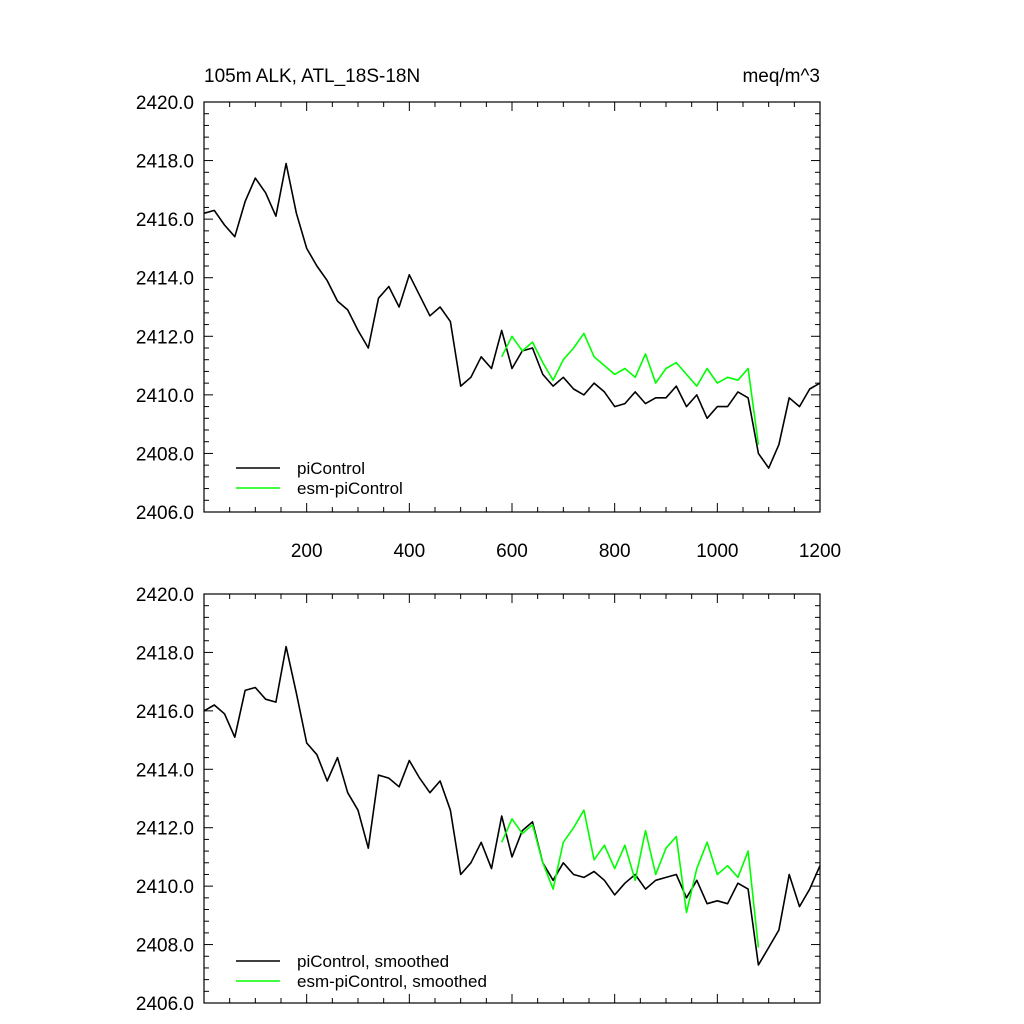 The height and width of the screenshot is (1024, 1024). I want to click on x-tick-label: 800, so click(615, 551).